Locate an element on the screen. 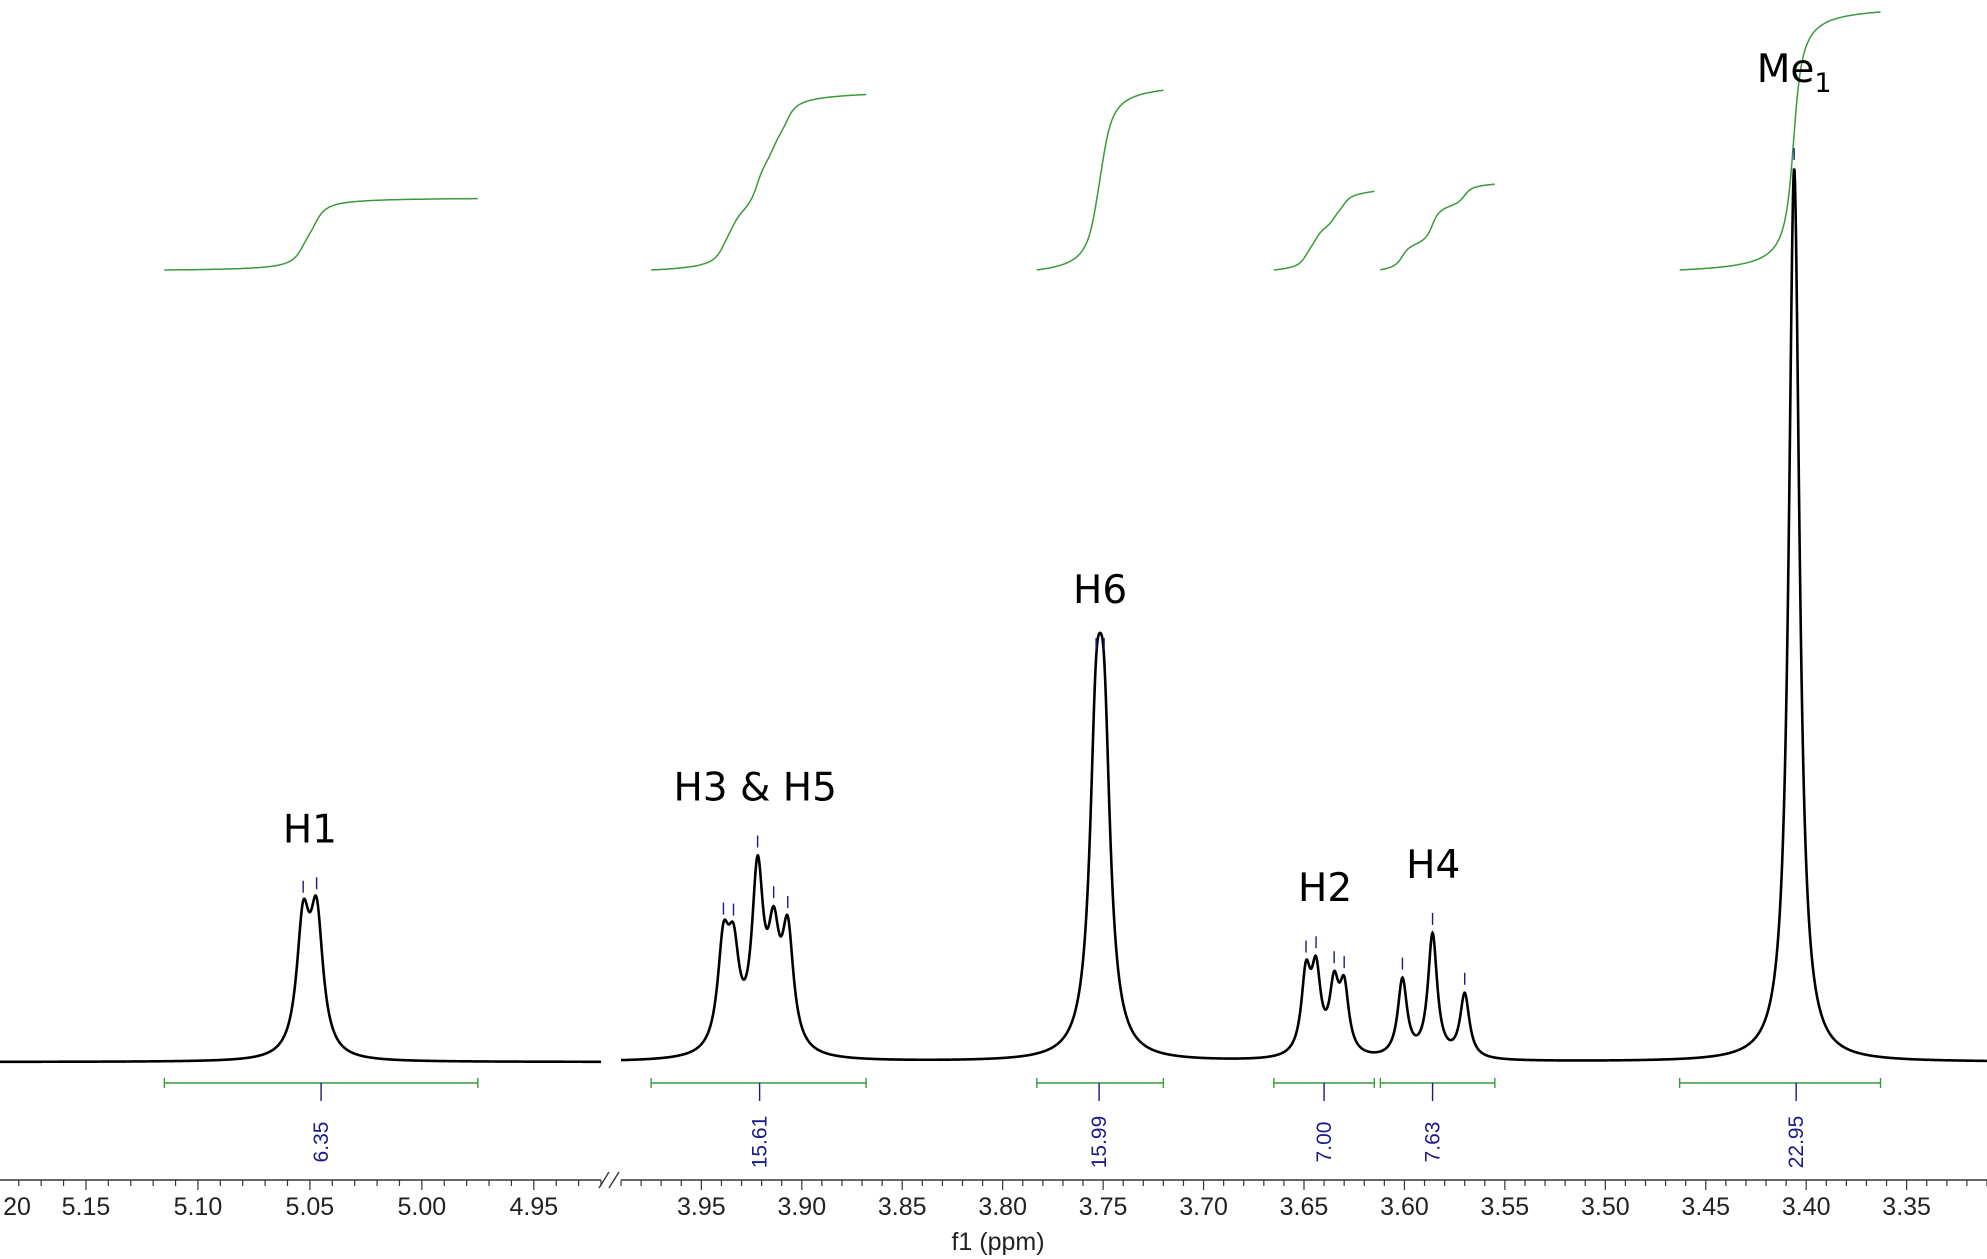  axis-tick-label: 3.55 is located at coordinates (1505, 1207).